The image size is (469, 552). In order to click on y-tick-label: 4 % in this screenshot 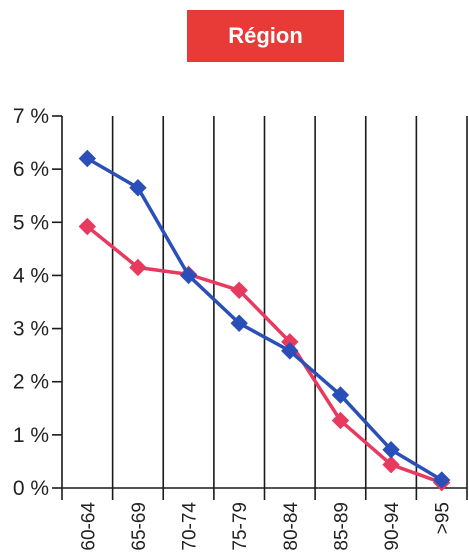, I will do `click(31, 275)`.